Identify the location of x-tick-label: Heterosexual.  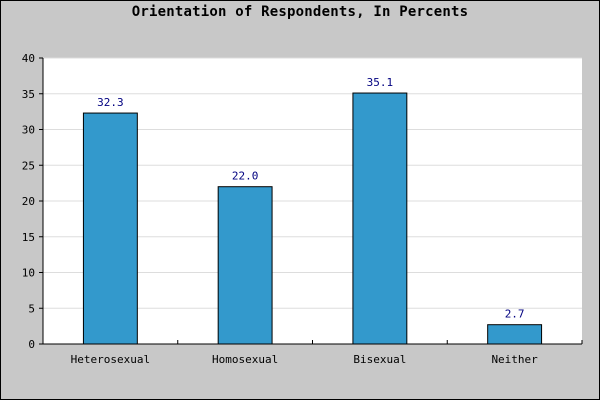
(110, 359).